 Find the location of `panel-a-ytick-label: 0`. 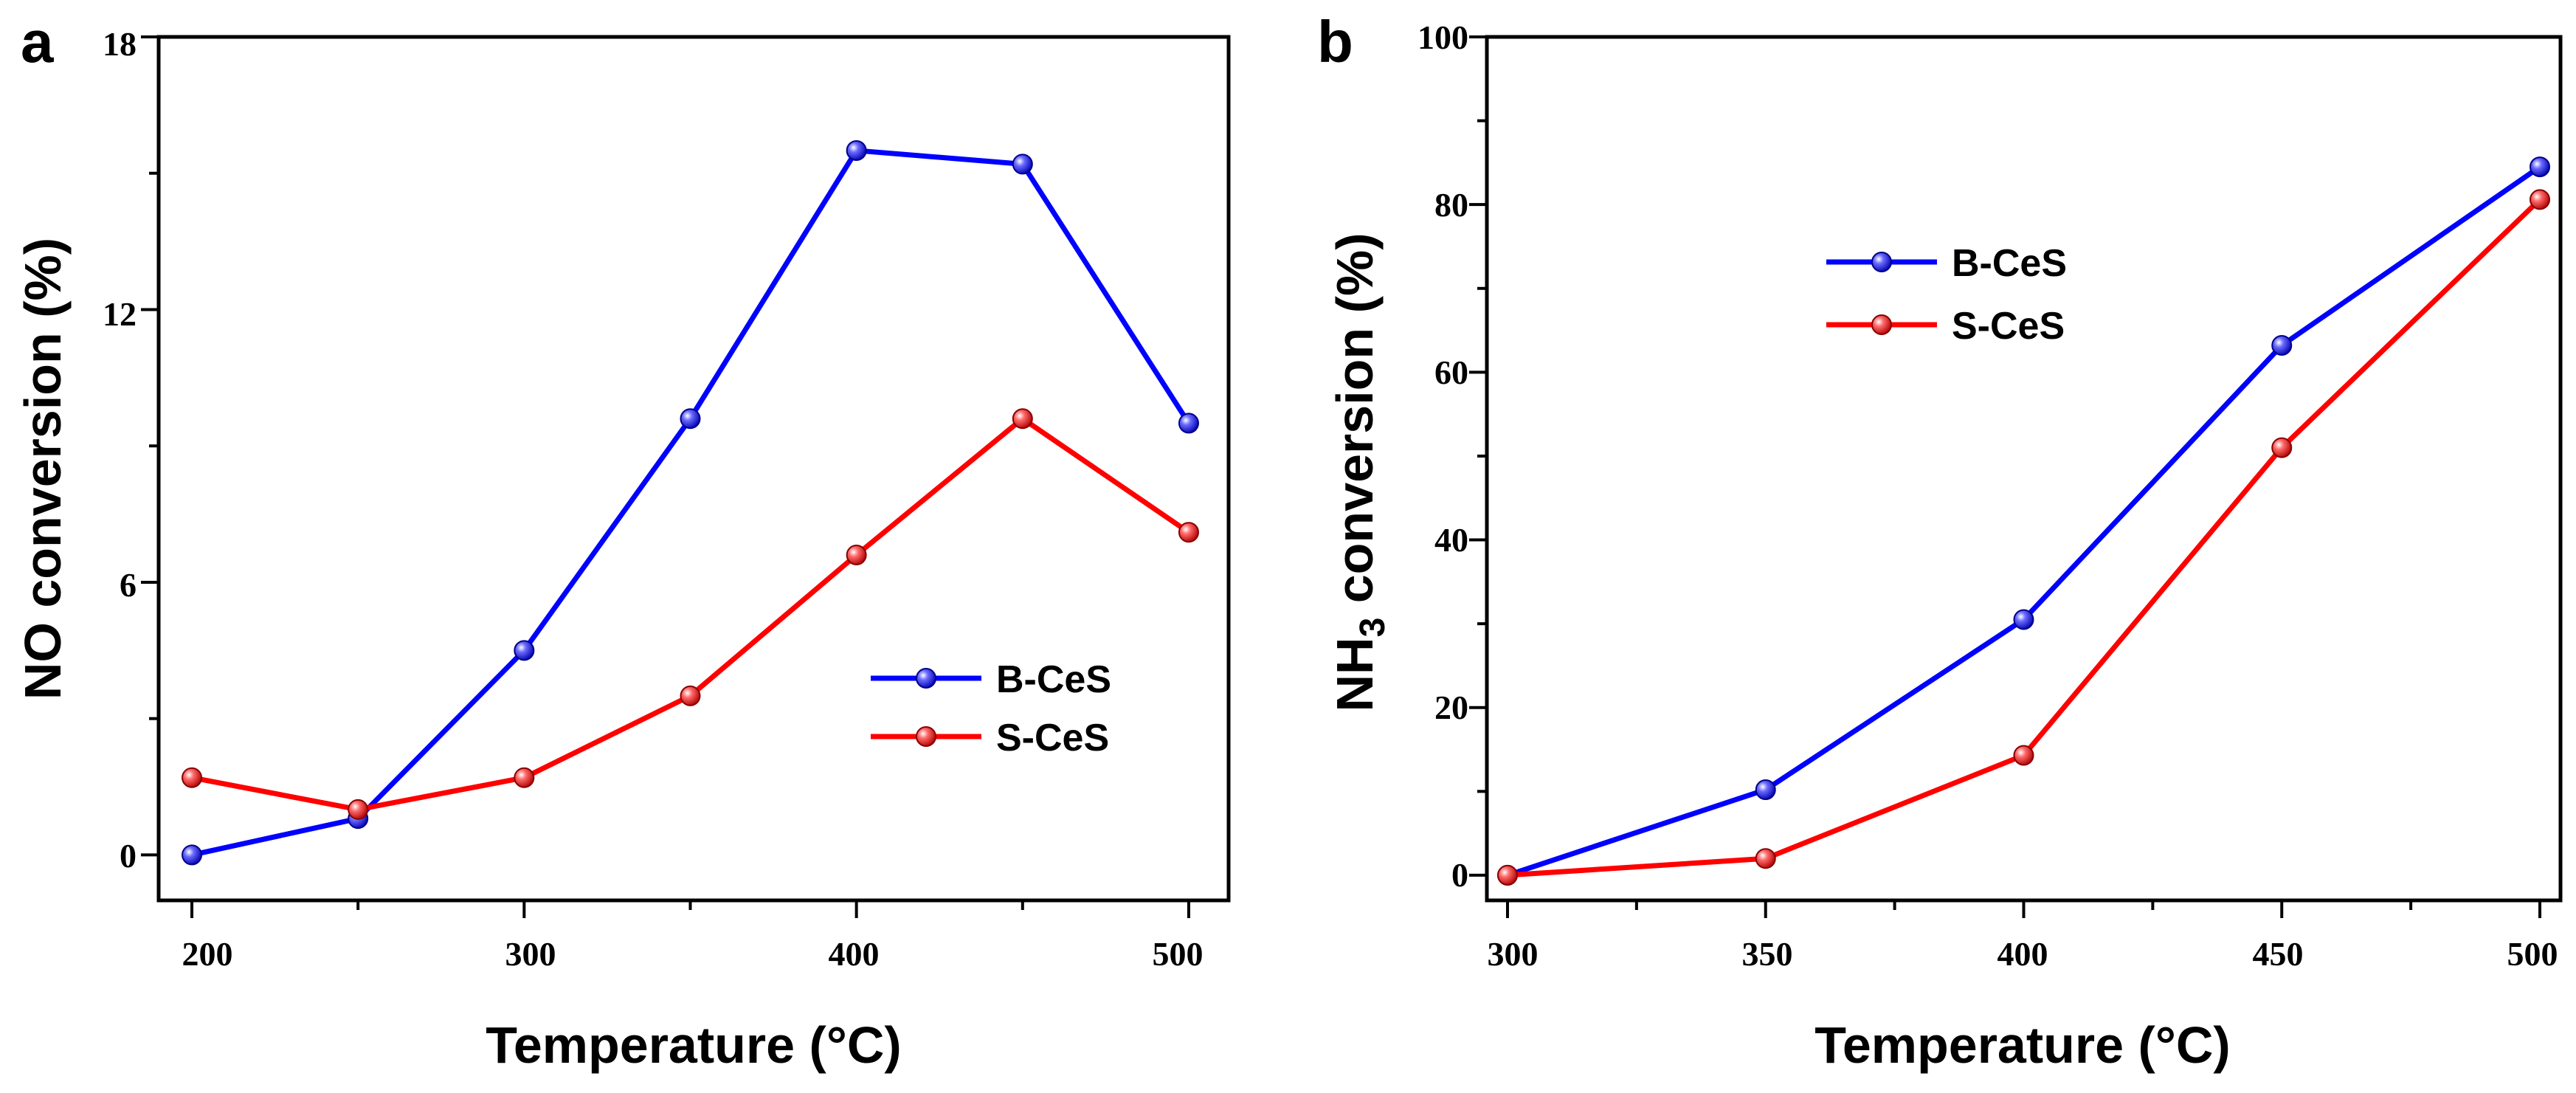

panel-a-ytick-label: 0 is located at coordinates (128, 856).